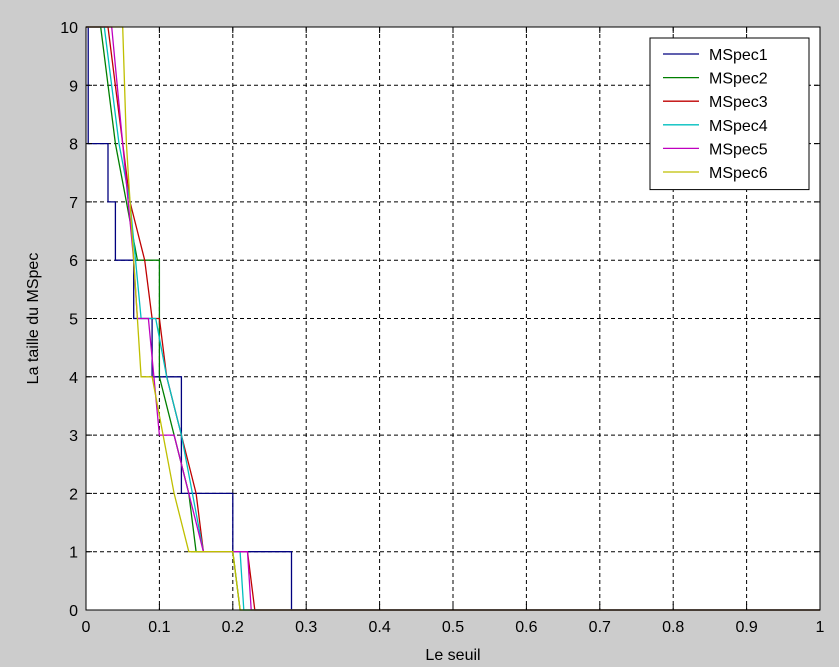  I want to click on x-tick-label: 0.3, so click(306, 627).